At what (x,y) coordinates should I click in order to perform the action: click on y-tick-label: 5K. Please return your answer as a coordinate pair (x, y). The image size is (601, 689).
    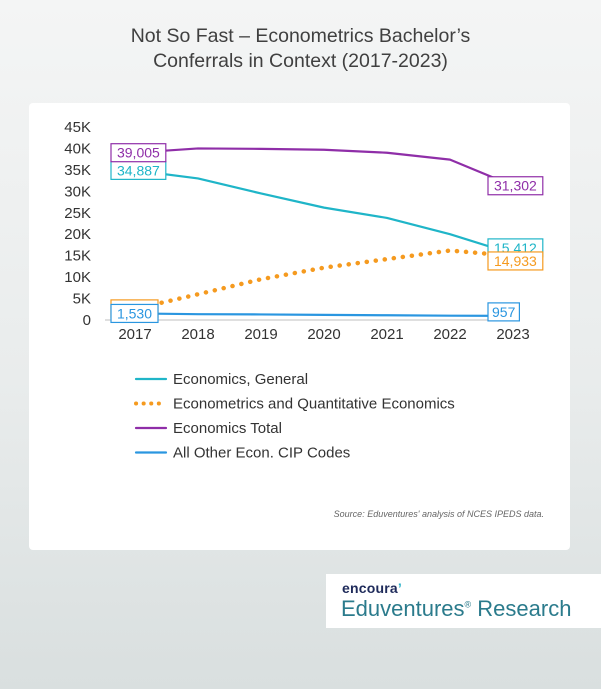
    Looking at the image, I should click on (82, 299).